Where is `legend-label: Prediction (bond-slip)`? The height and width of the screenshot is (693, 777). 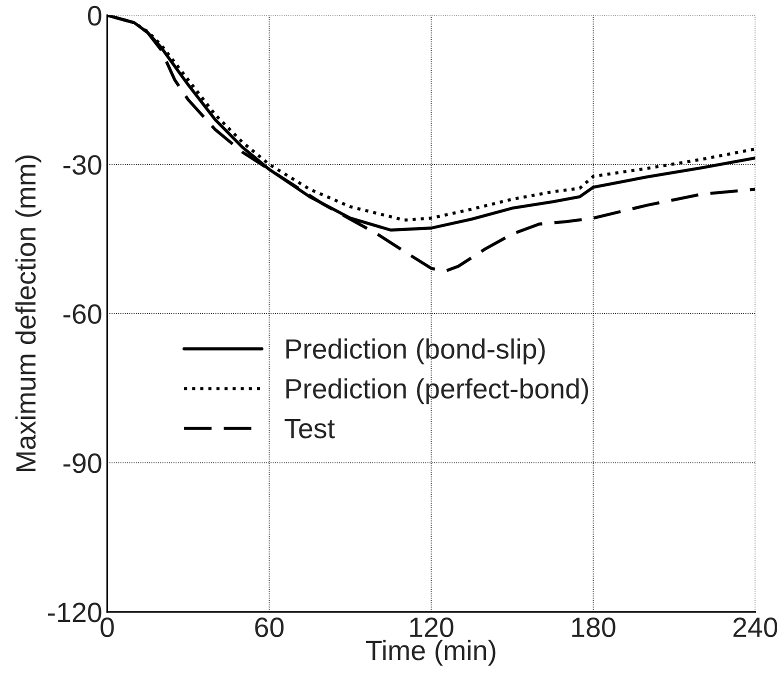
legend-label: Prediction (bond-slip) is located at coordinates (415, 351).